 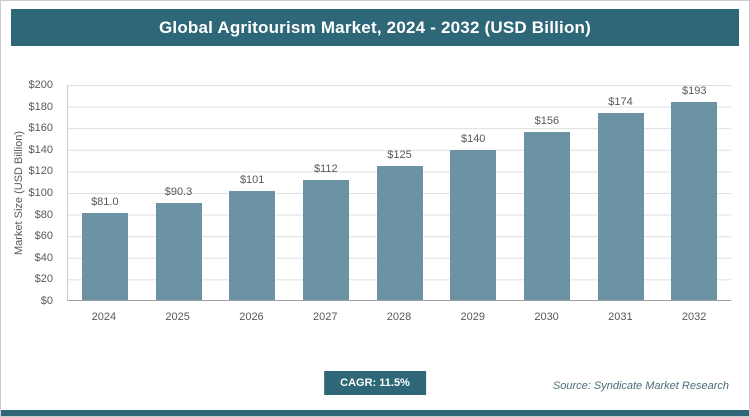 I want to click on bar-slot: $156, so click(x=547, y=192).